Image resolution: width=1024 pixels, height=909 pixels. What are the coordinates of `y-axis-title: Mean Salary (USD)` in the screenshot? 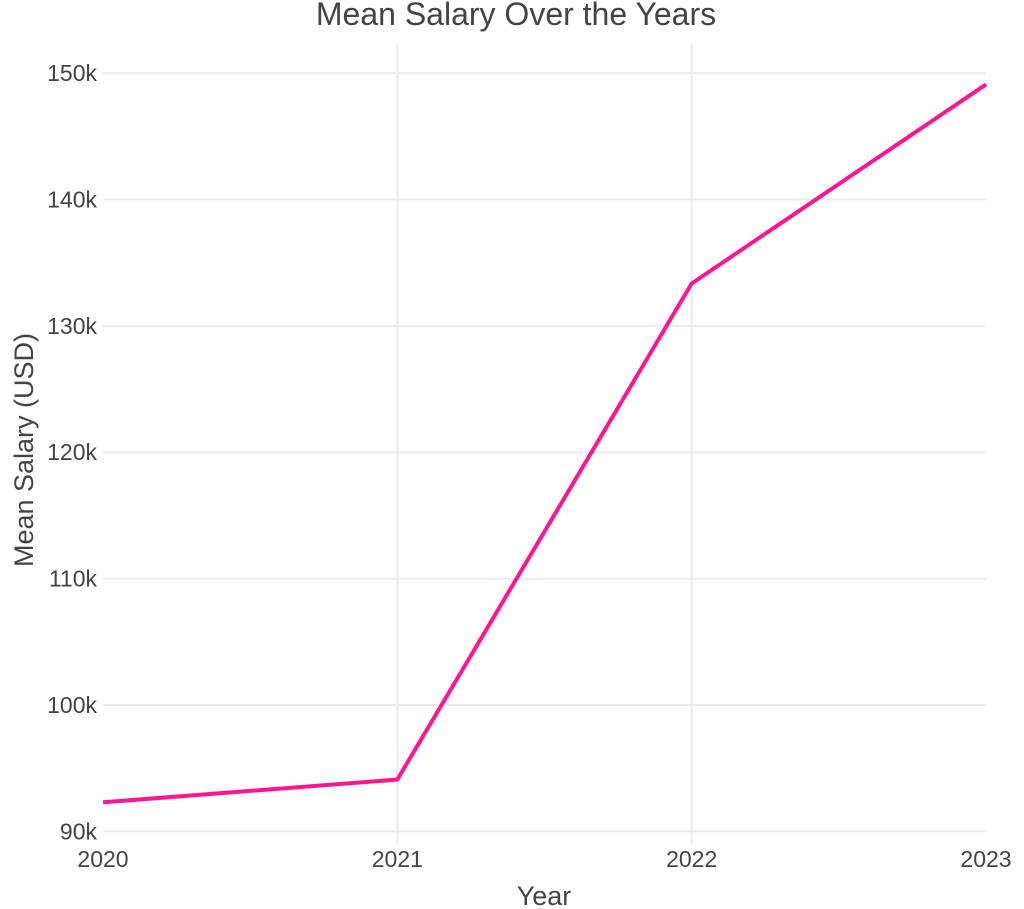 It's located at (24, 450).